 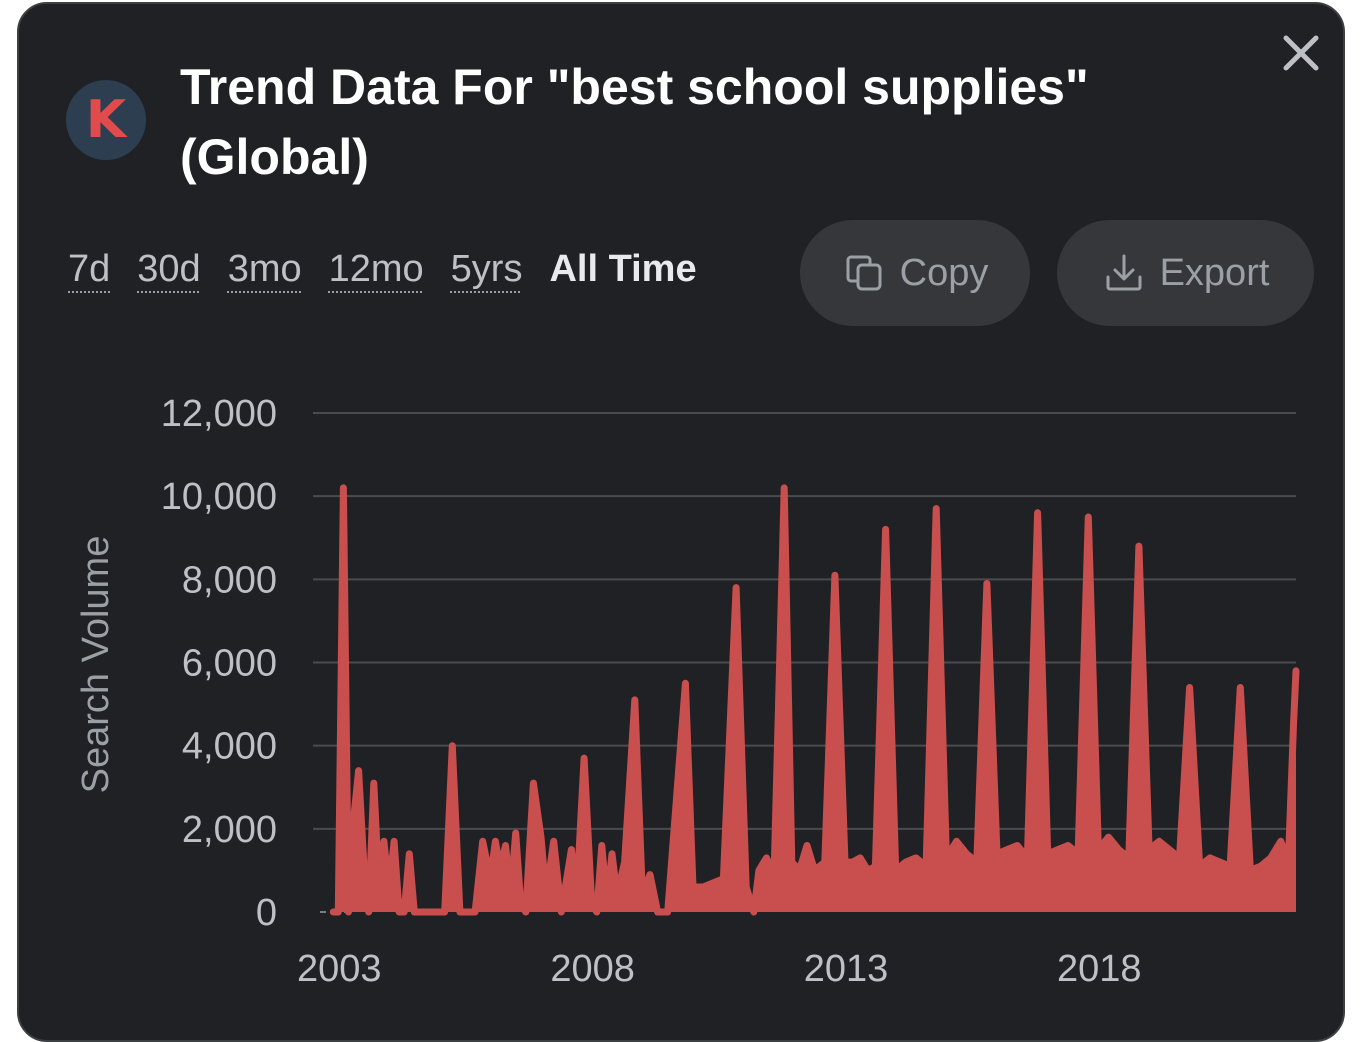 What do you see at coordinates (339, 969) in the screenshot?
I see `x-tick-label: 2003` at bounding box center [339, 969].